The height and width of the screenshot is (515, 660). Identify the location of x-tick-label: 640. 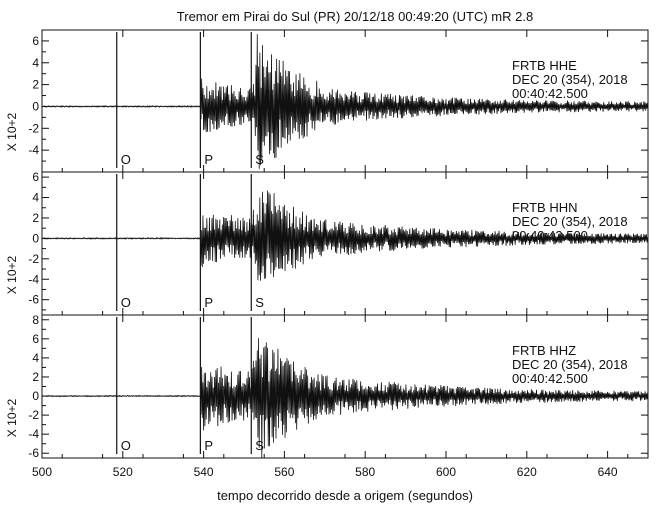
(608, 472).